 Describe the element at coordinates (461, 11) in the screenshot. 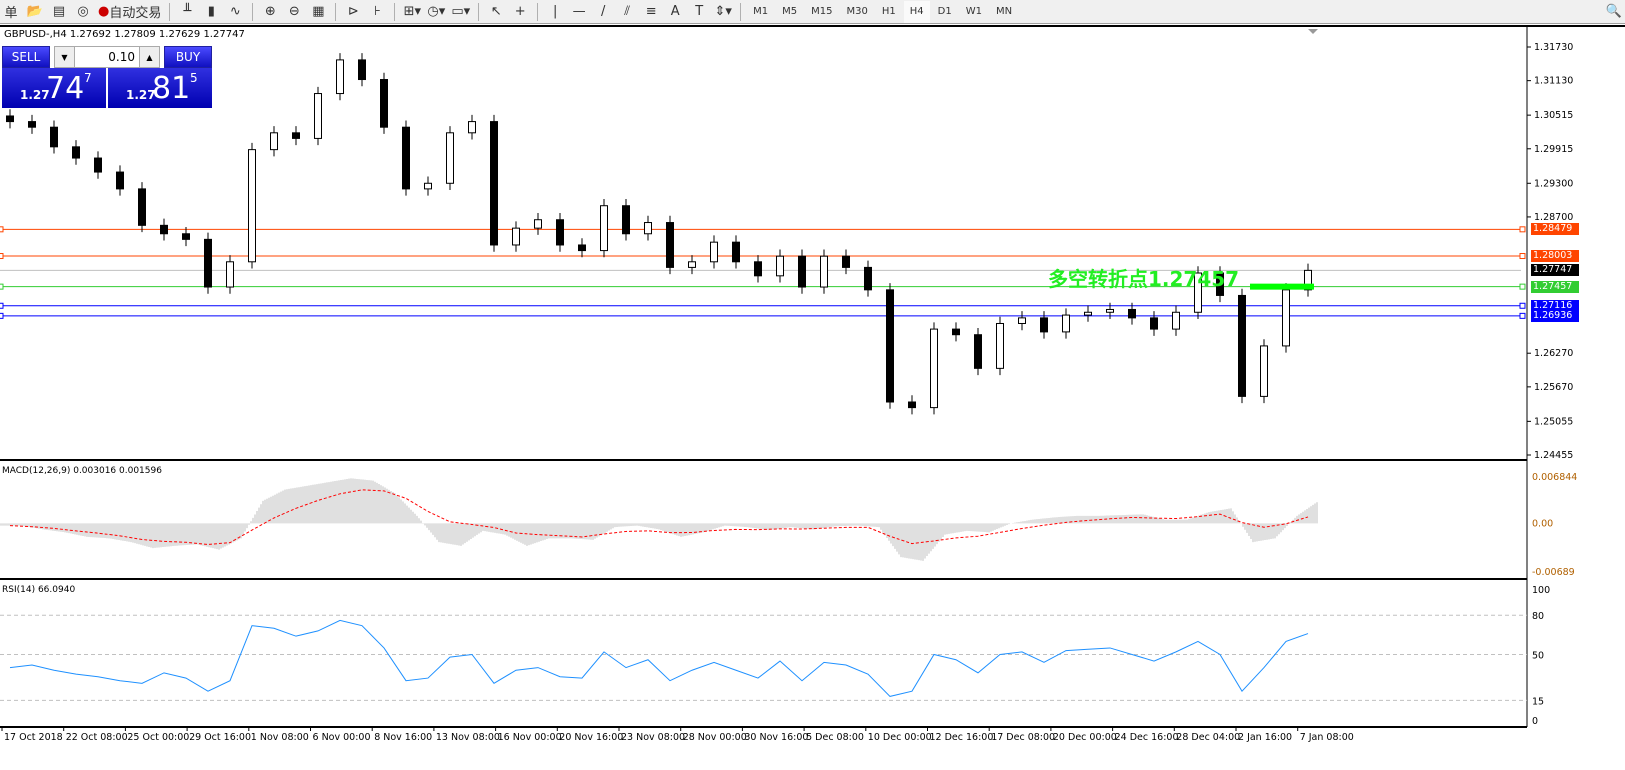

I see `templates-icon: ▭▾` at that location.